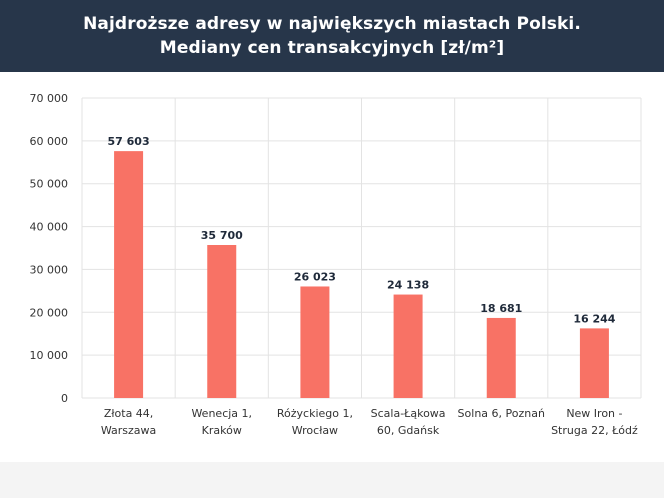 This screenshot has width=664, height=498. What do you see at coordinates (129, 141) in the screenshot?
I see `bar-value-label: 57 603` at bounding box center [129, 141].